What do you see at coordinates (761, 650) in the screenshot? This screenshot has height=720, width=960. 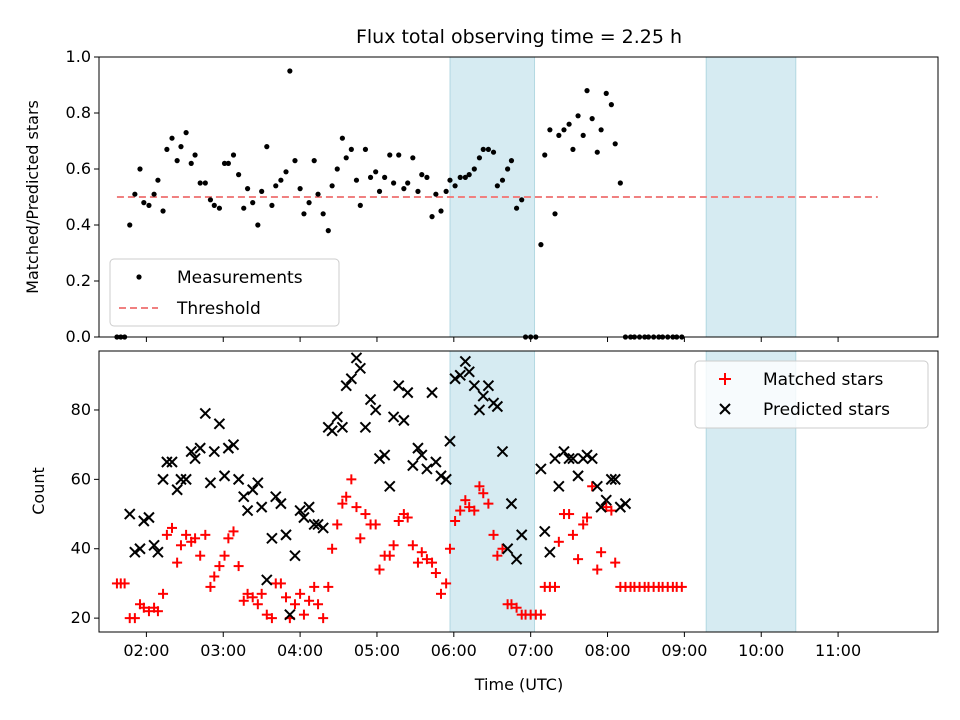 I see `x-tick-label-8: 10:00` at bounding box center [761, 650].